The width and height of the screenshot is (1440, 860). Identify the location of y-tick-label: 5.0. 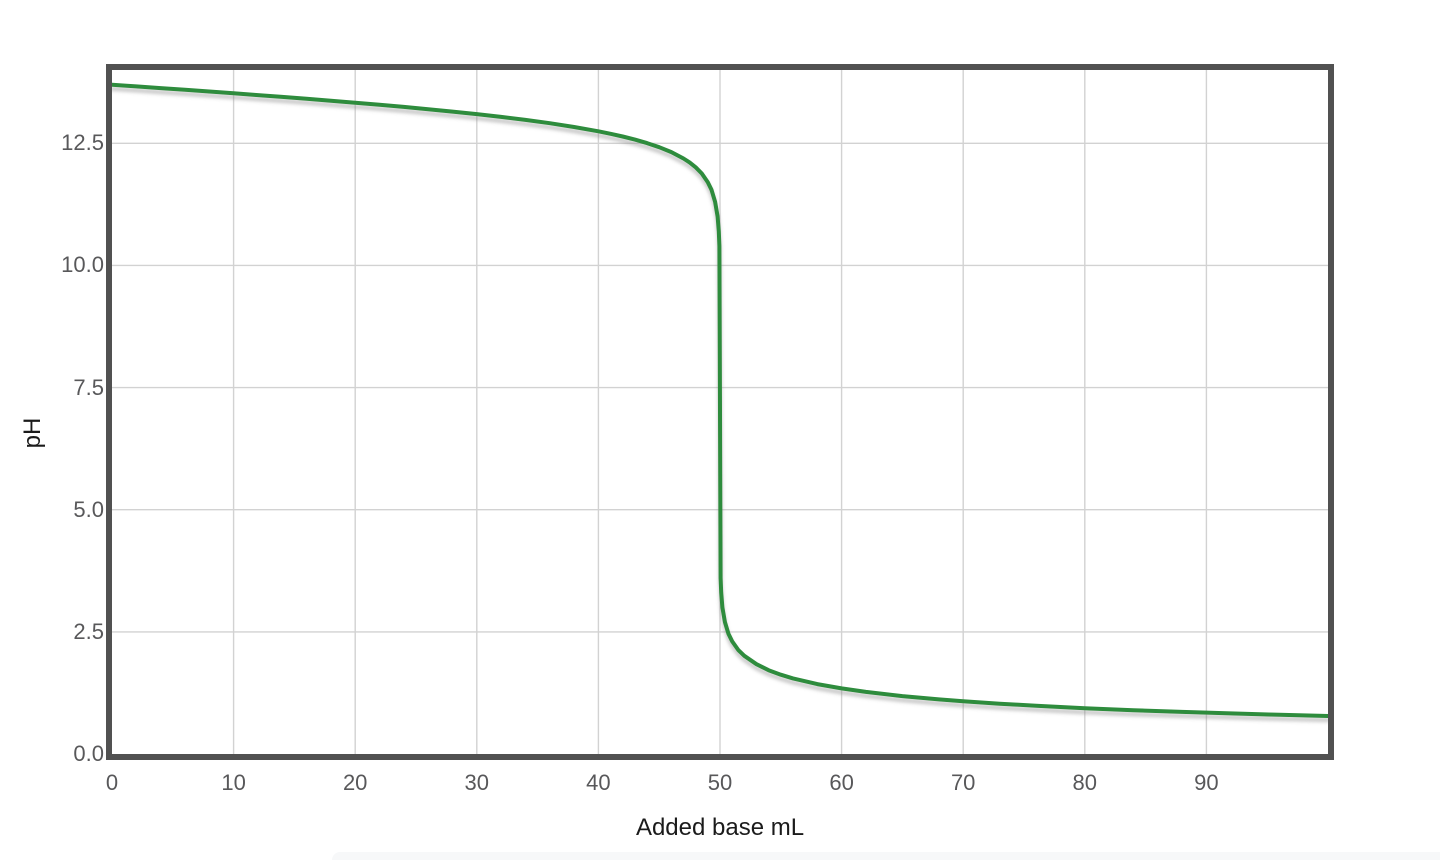
(88, 509).